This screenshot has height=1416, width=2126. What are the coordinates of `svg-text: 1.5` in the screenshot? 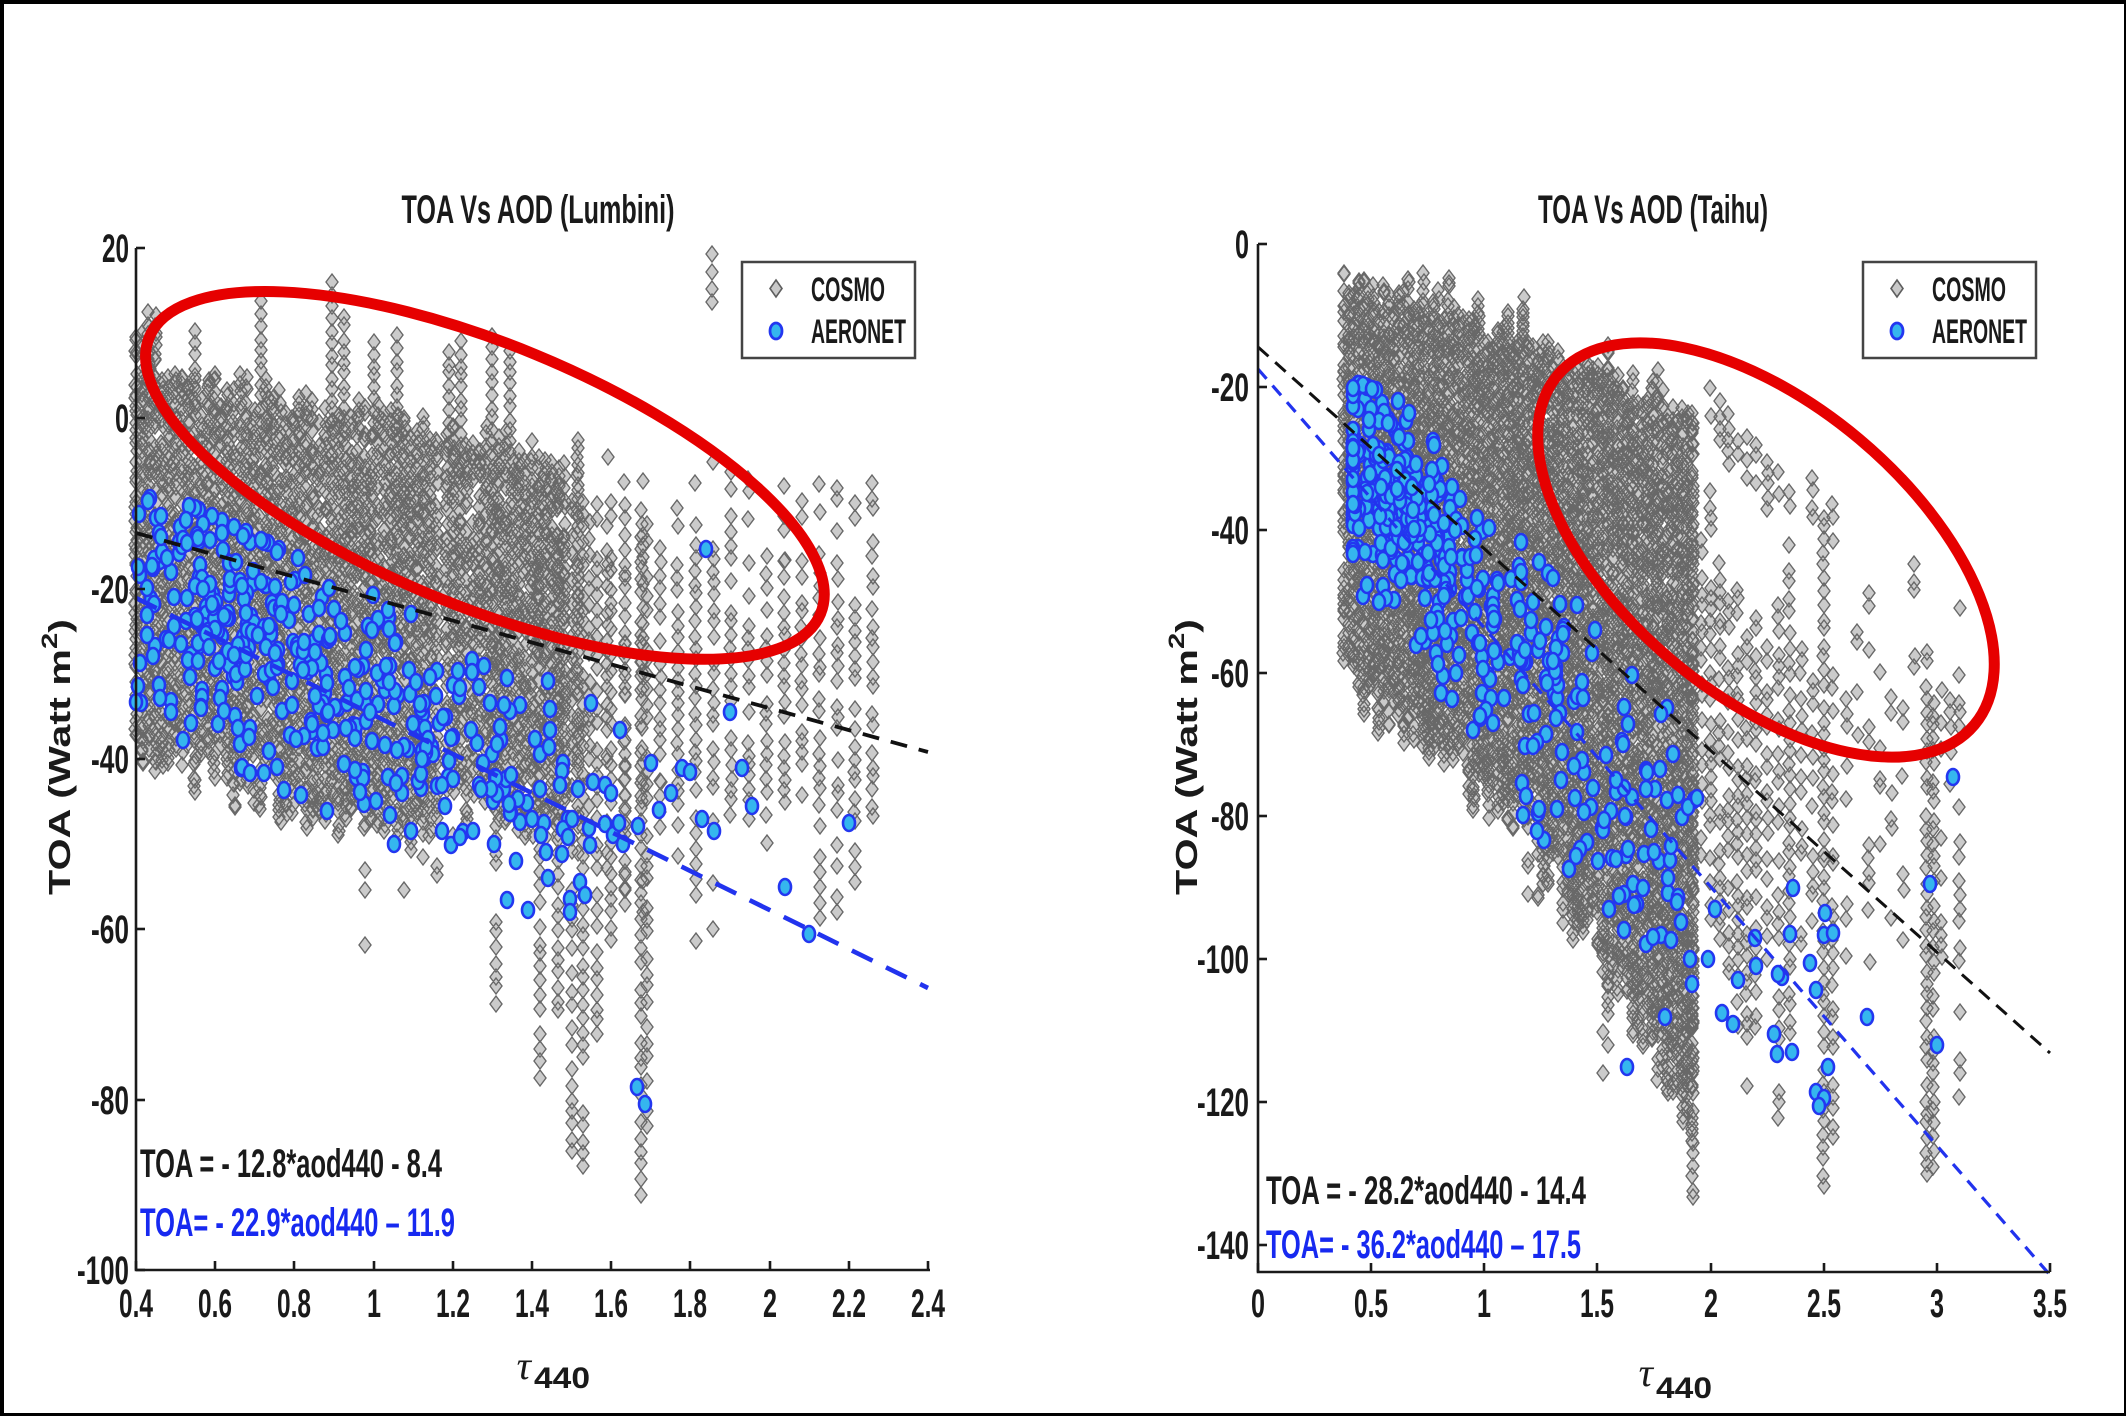 It's located at (1597, 1304).